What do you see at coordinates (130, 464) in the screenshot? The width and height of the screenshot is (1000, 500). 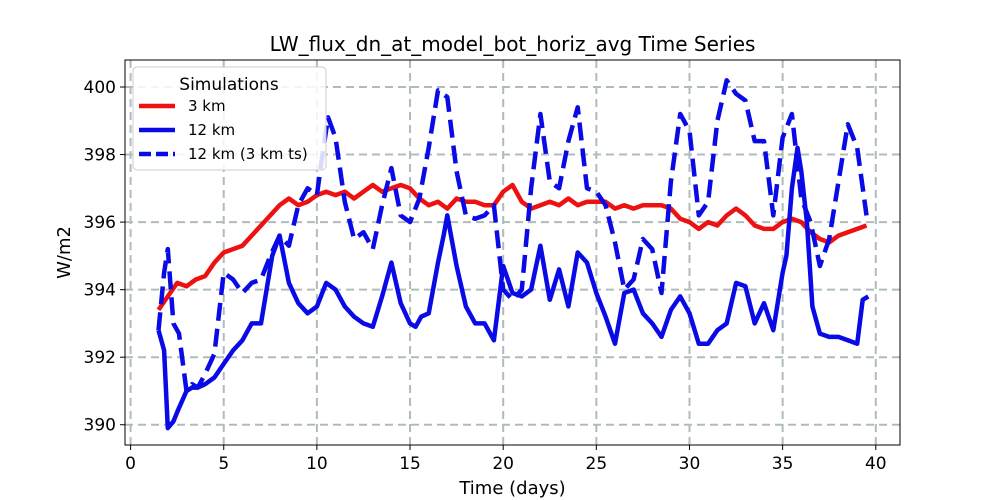 I see `x-tick-label: 0` at bounding box center [130, 464].